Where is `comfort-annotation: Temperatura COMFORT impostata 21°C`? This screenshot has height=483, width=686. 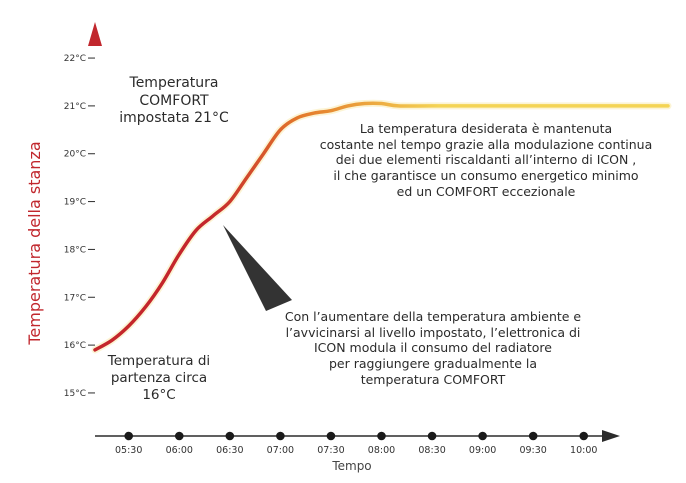
comfort-annotation: Temperatura COMFORT impostata 21°C is located at coordinates (174, 101).